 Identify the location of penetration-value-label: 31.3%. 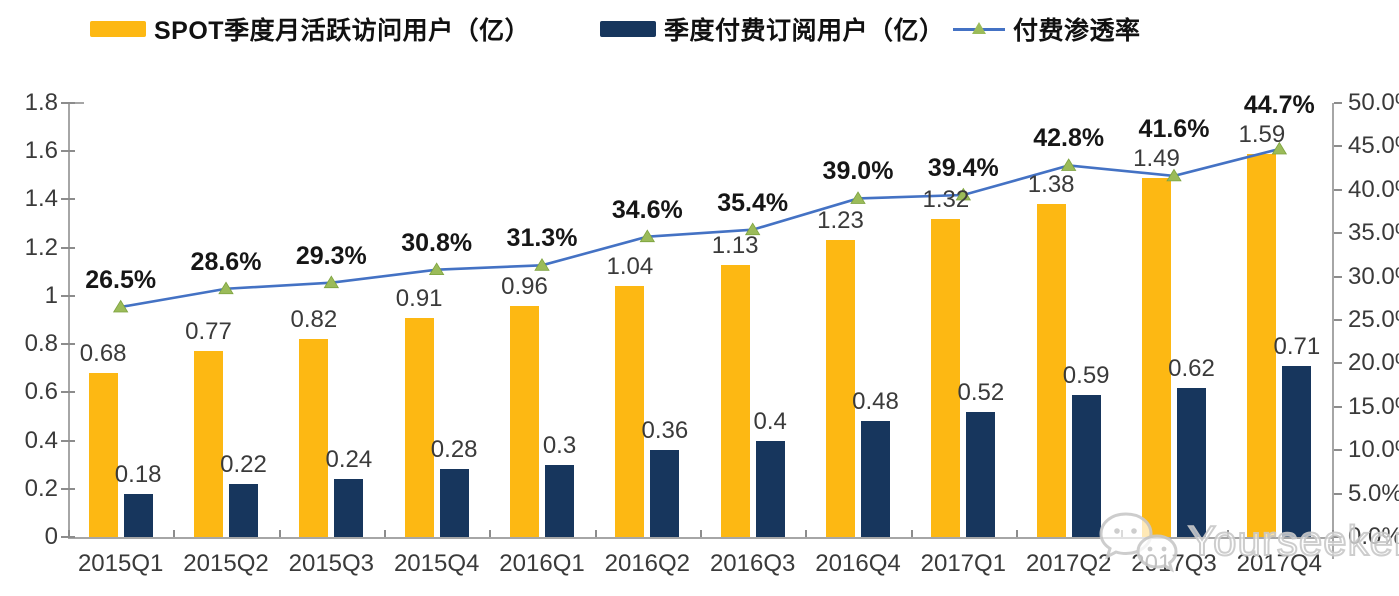
(542, 238).